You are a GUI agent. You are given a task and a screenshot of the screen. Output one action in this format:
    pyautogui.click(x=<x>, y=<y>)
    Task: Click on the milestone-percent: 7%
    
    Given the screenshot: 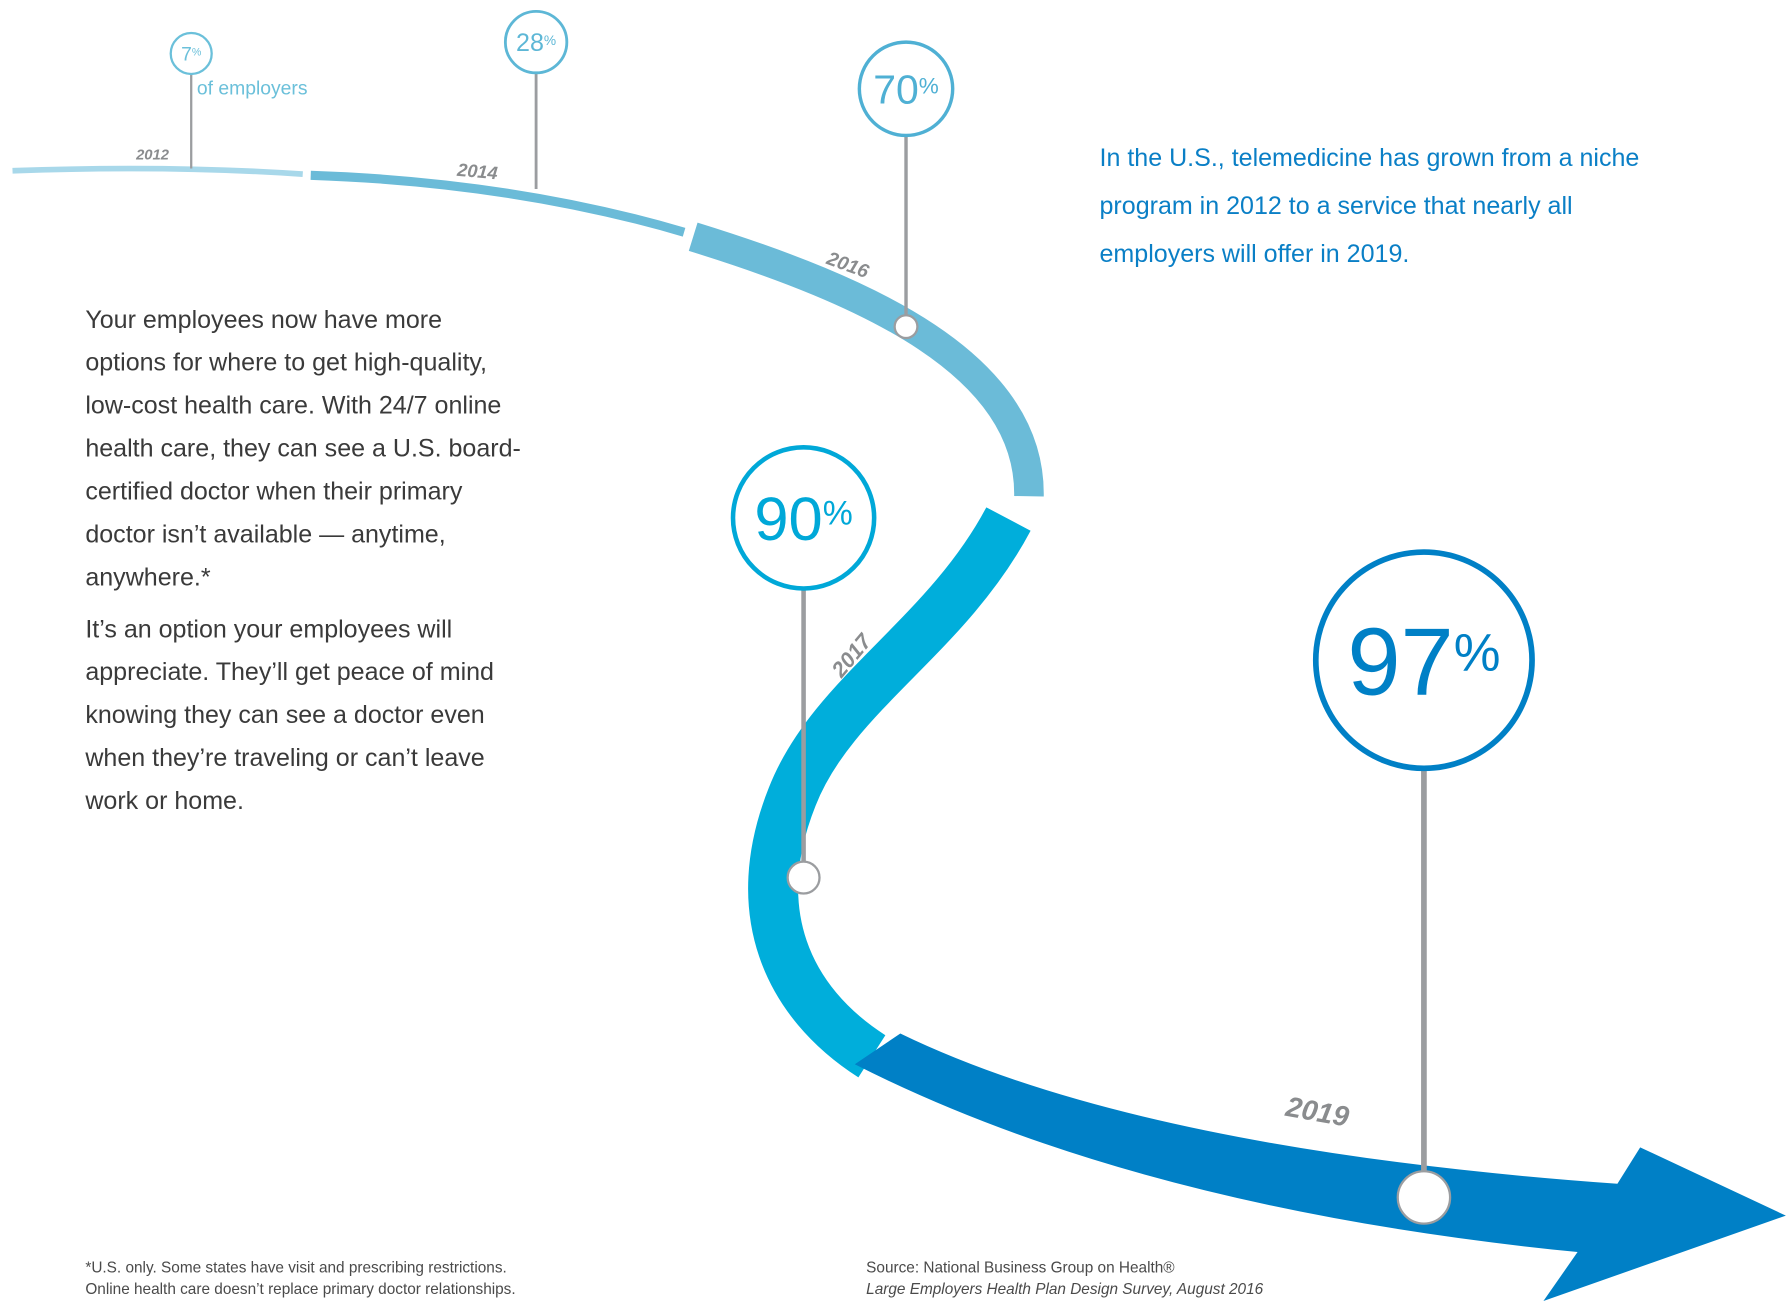 What is the action you would take?
    pyautogui.click(x=191, y=54)
    